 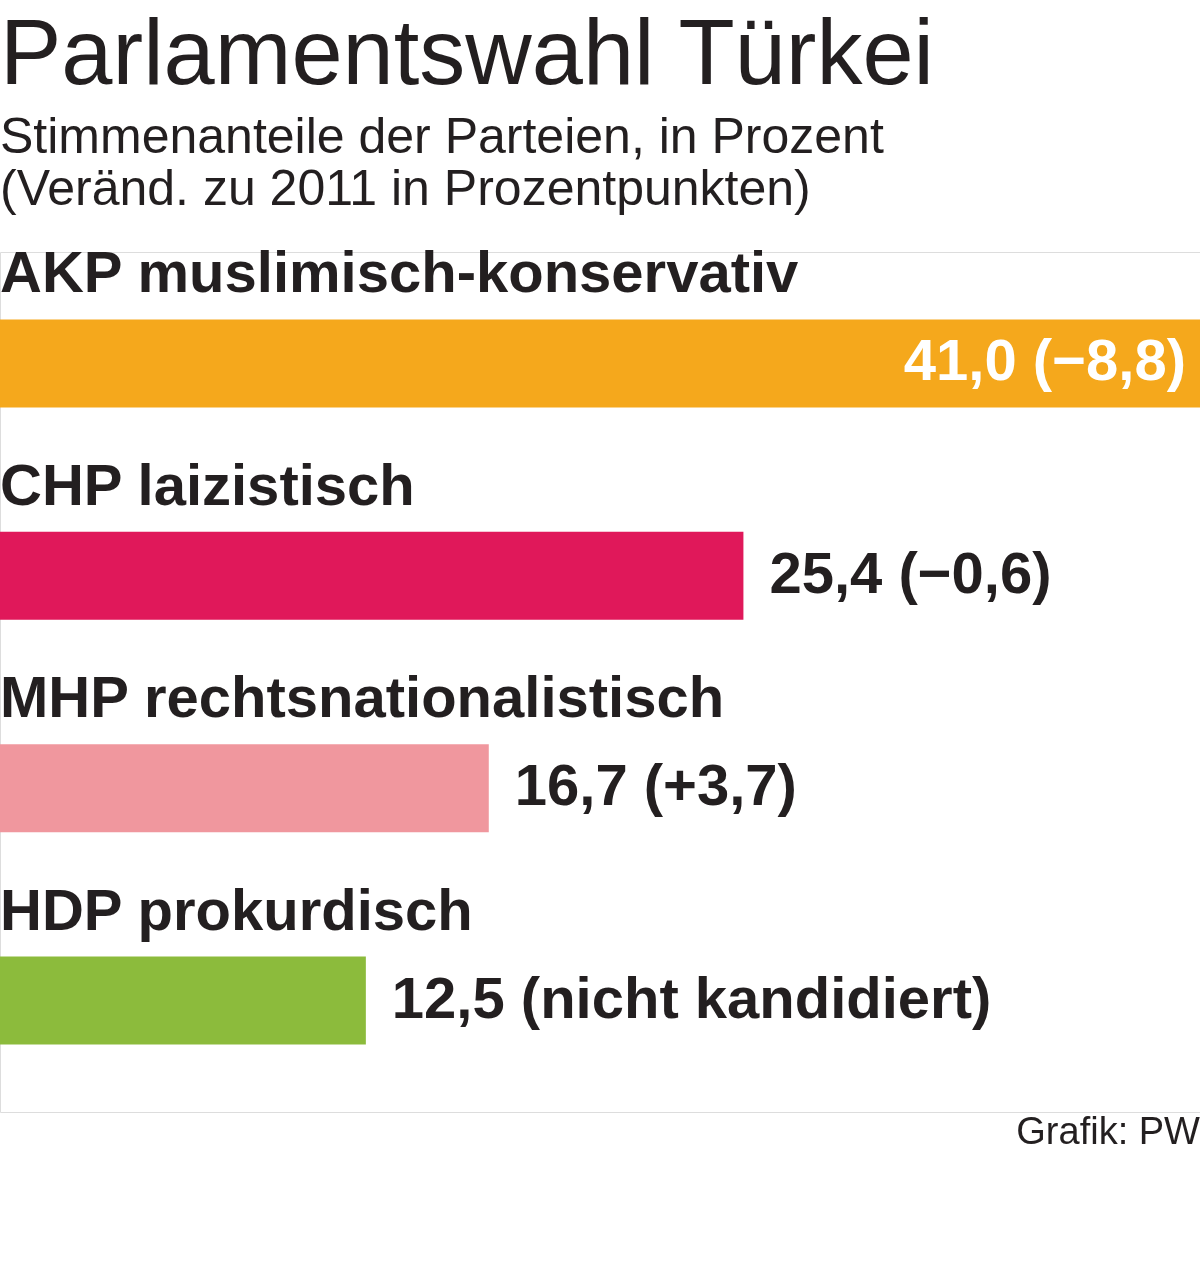 What do you see at coordinates (362, 697) in the screenshot?
I see `y-tick-label: MHP rechtsnationalistisch` at bounding box center [362, 697].